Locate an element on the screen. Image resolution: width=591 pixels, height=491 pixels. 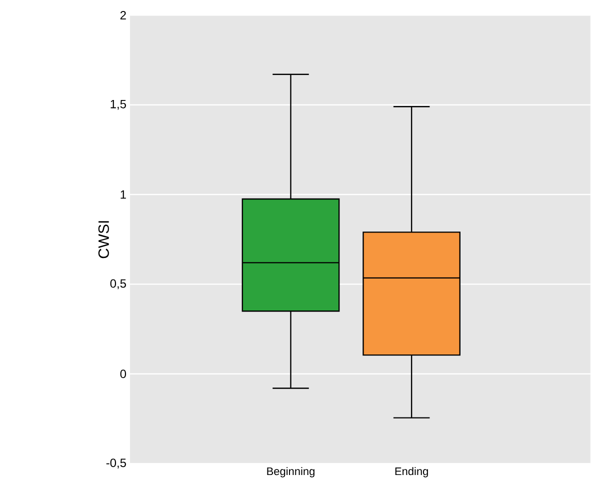
x-tick-label: Beginning is located at coordinates (290, 472).